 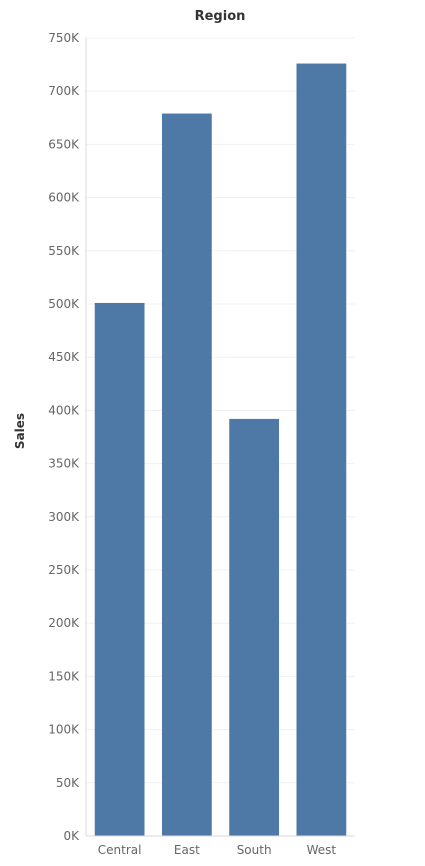 What do you see at coordinates (64, 410) in the screenshot?
I see `y-tick-label: 400K` at bounding box center [64, 410].